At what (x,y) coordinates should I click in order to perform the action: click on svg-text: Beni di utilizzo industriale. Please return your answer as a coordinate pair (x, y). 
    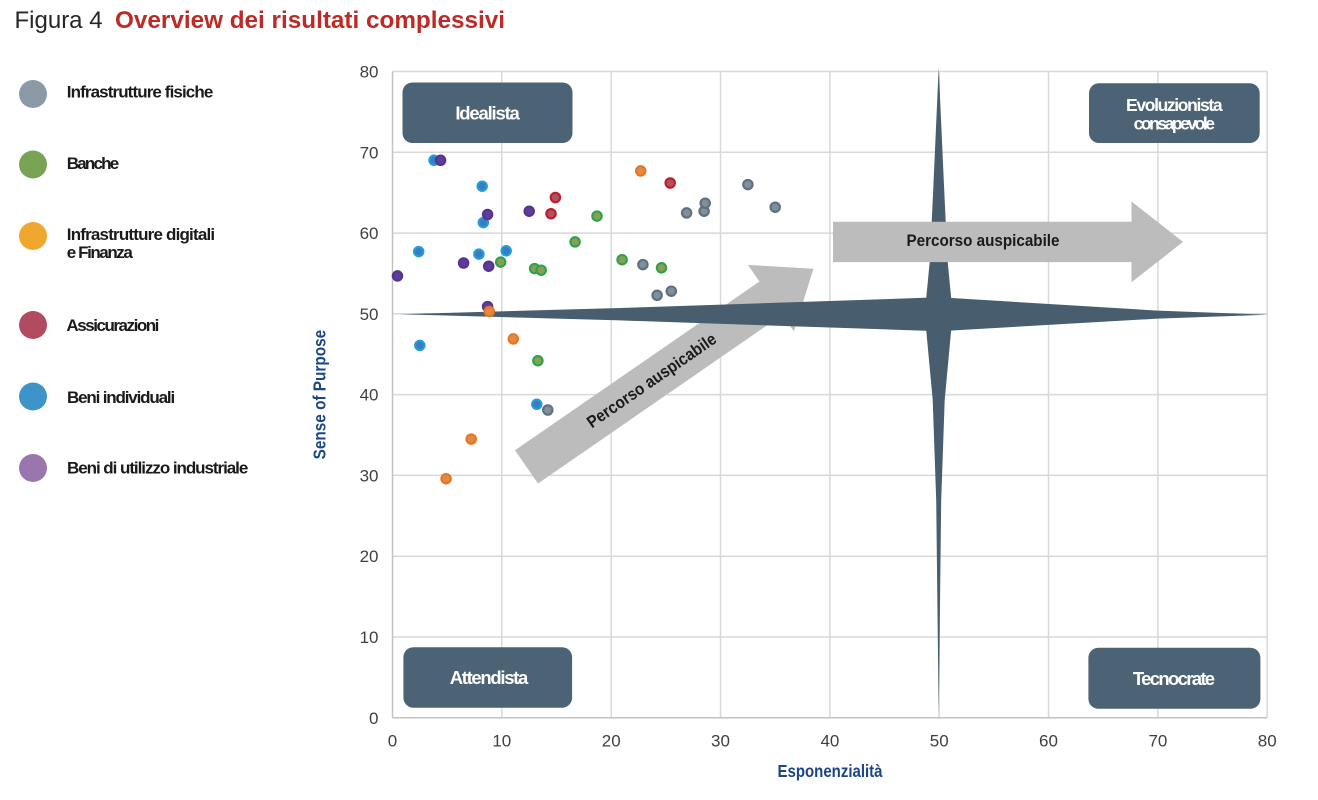
    Looking at the image, I should click on (157, 468).